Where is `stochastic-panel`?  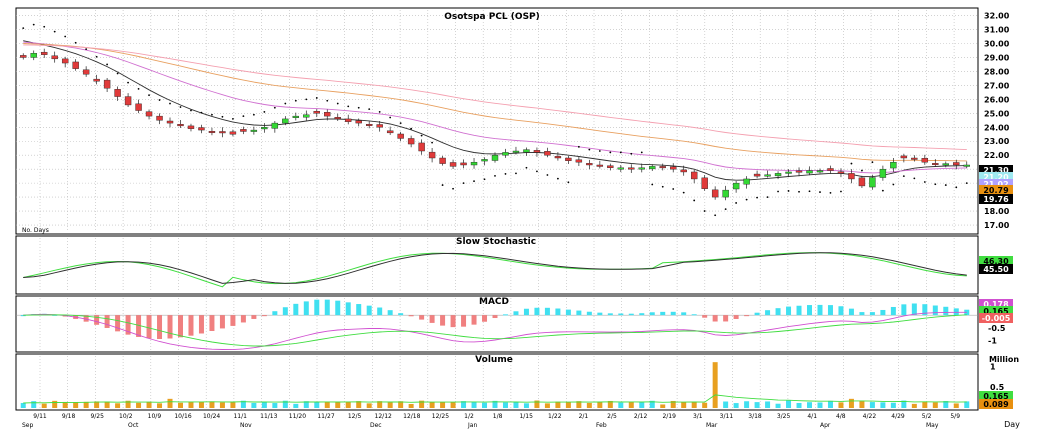 stochastic-panel is located at coordinates (497, 265).